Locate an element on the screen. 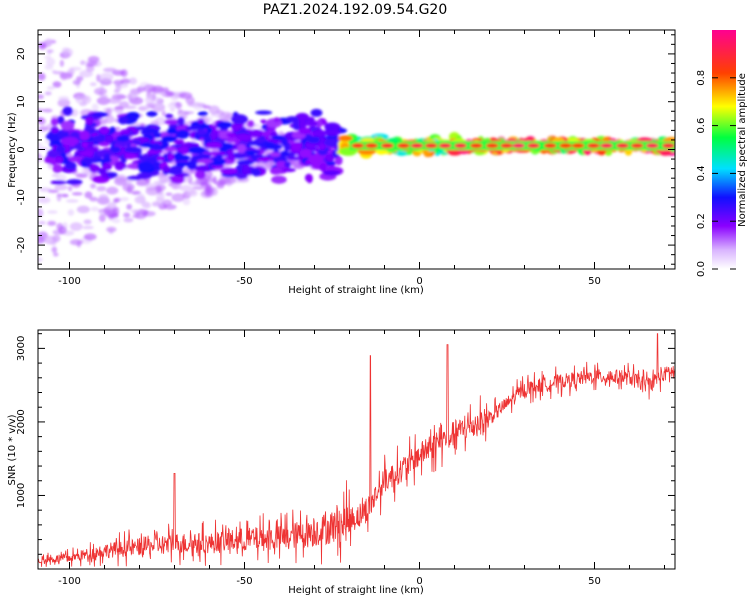 Image resolution: width=750 pixels, height=604 pixels. spectrogram-ytick-label: 10 is located at coordinates (21, 101).